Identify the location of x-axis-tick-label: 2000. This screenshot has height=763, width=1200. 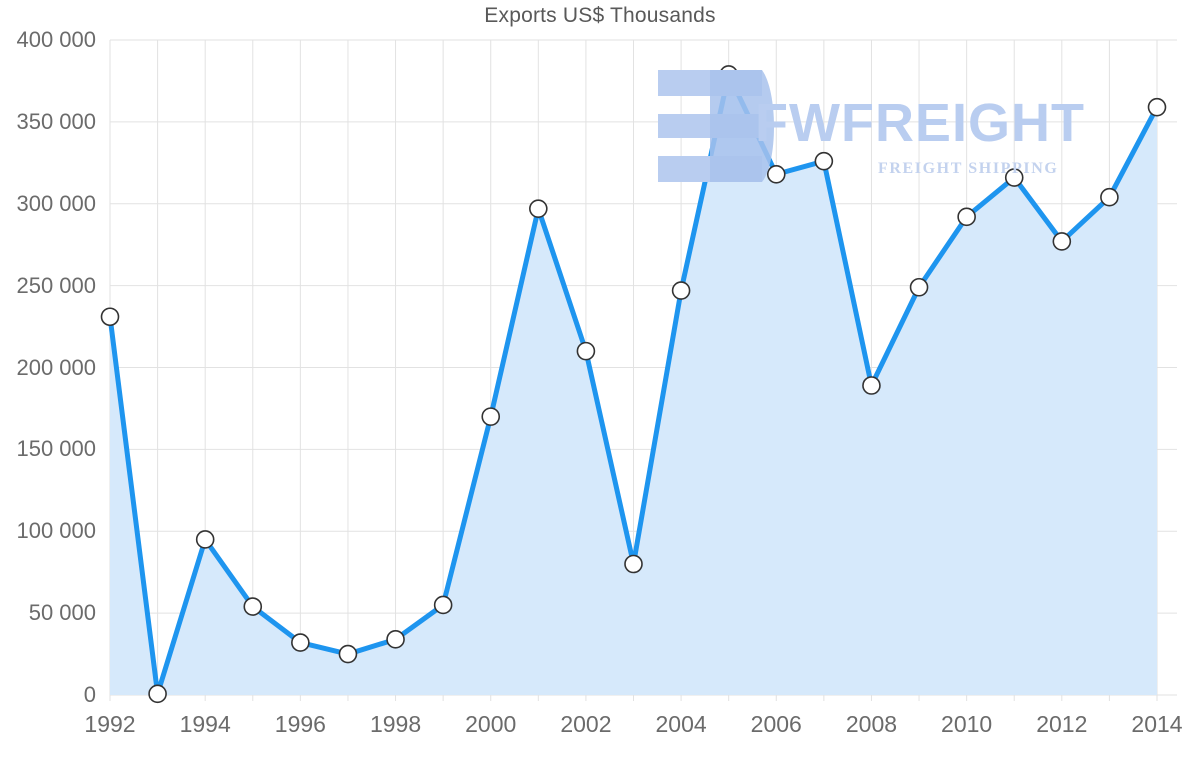
(491, 724).